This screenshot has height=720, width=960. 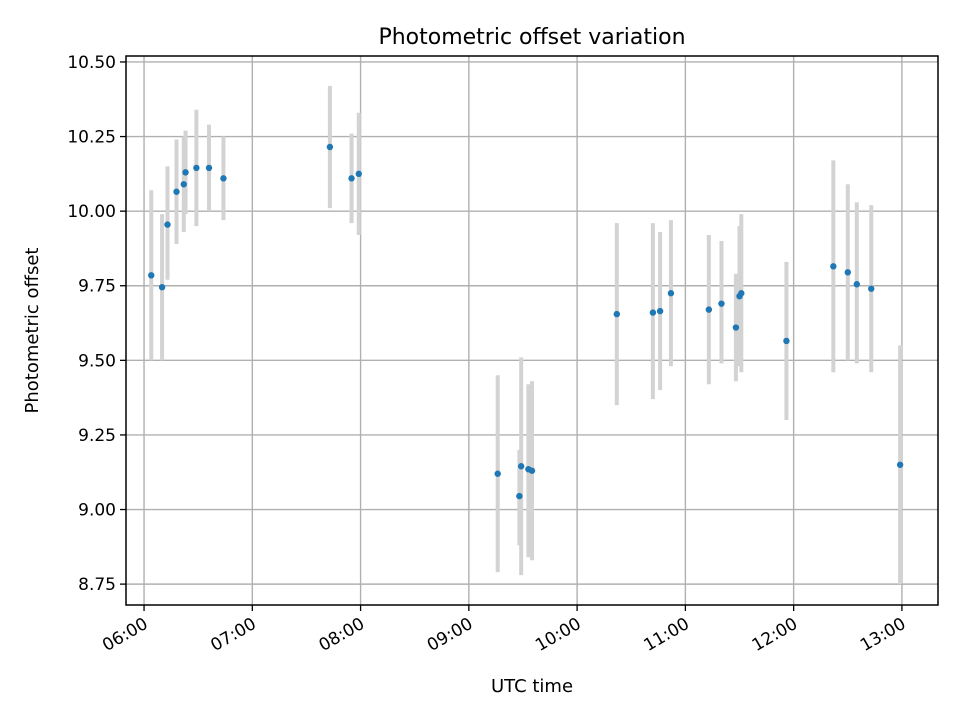 What do you see at coordinates (91, 212) in the screenshot?
I see `y-tick-label: 10.00` at bounding box center [91, 212].